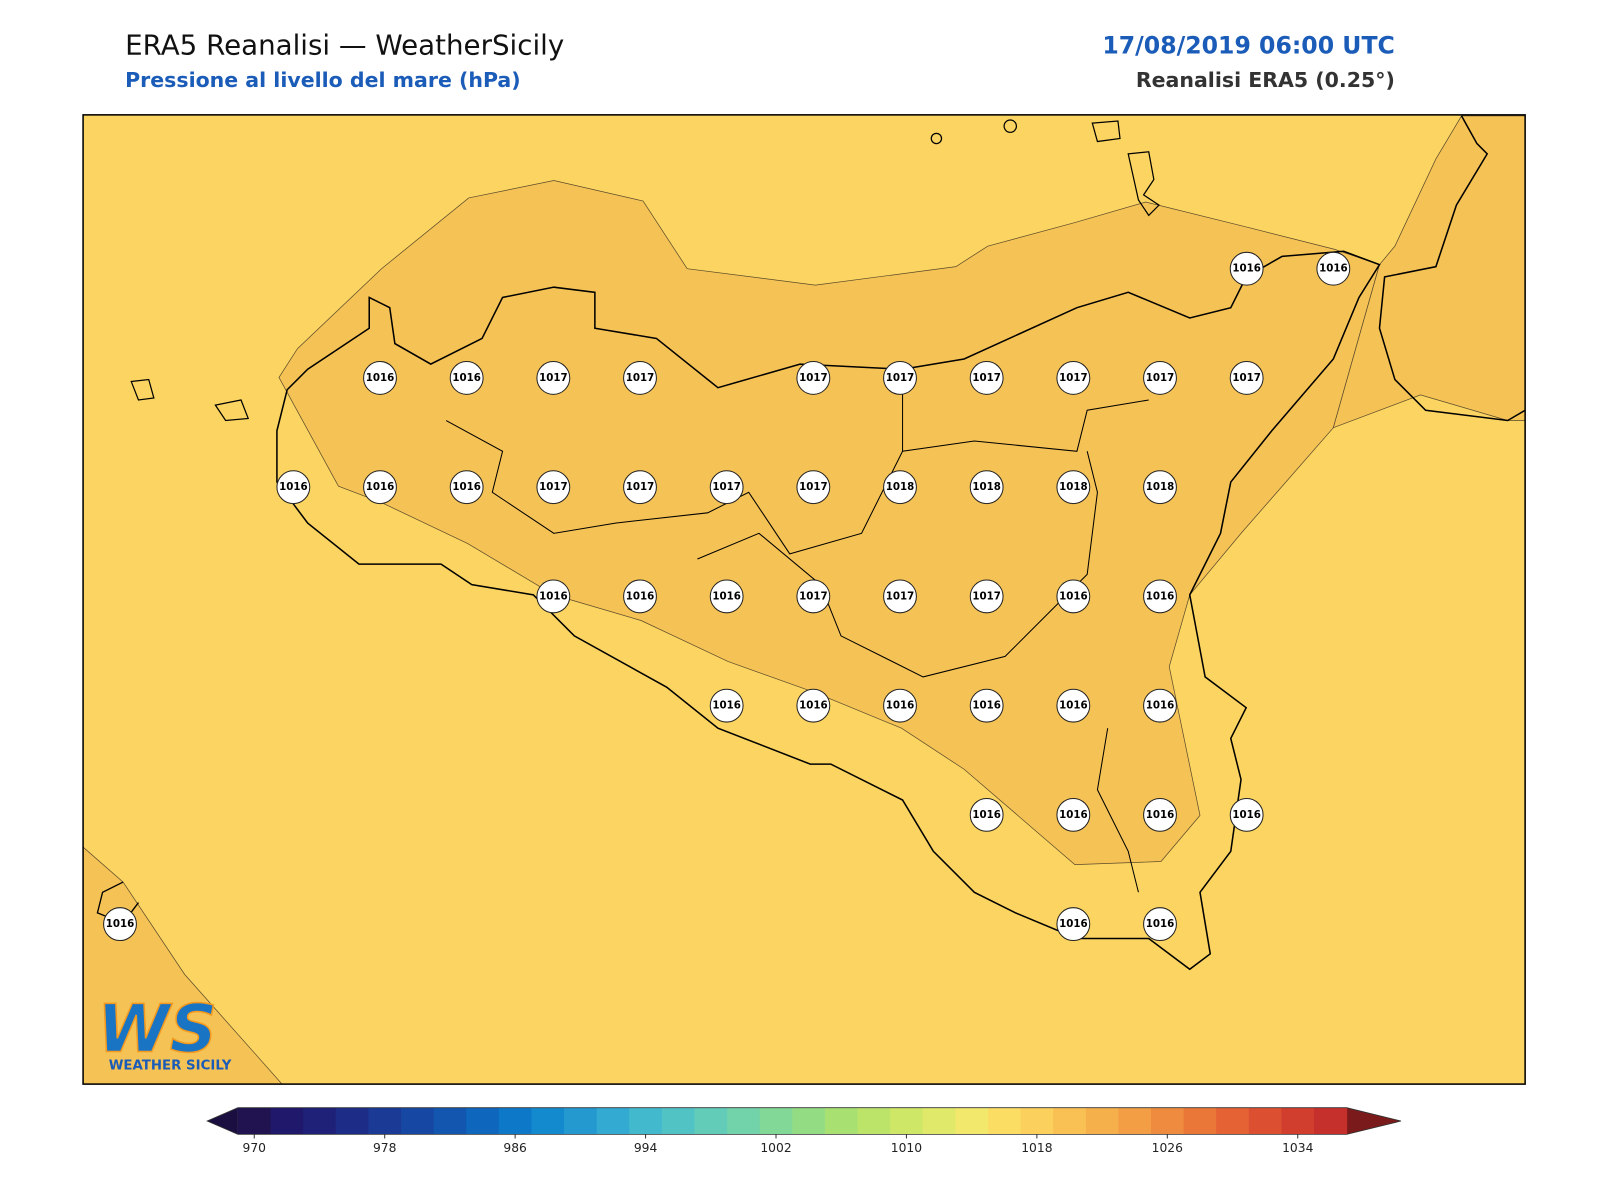 Image resolution: width=1600 pixels, height=1200 pixels. What do you see at coordinates (646, 1148) in the screenshot?
I see `colorbar-tick-label: 994` at bounding box center [646, 1148].